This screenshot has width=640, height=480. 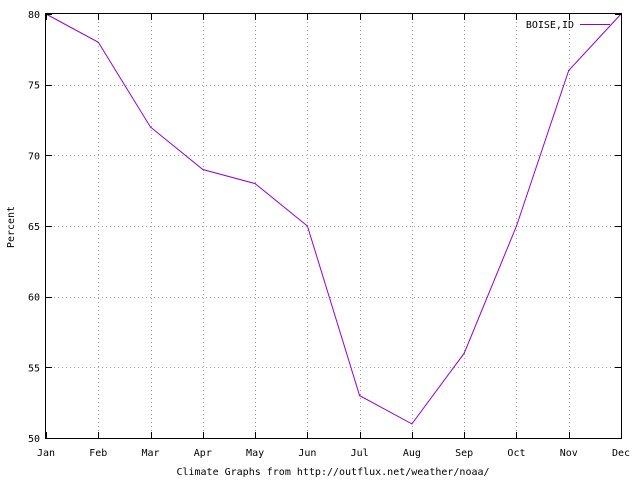 I want to click on legend: BOISE,ID, so click(x=568, y=25).